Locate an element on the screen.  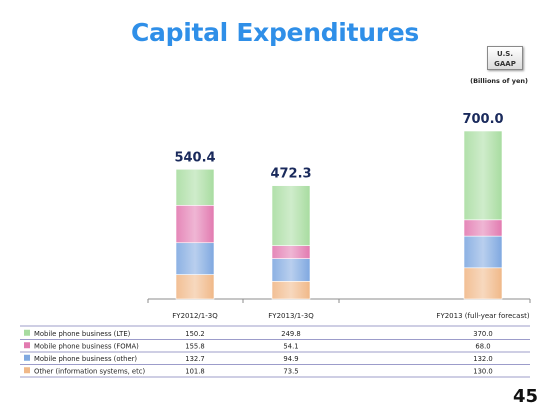
legend-label: Mobile phone business (other) is located at coordinates (85, 359).